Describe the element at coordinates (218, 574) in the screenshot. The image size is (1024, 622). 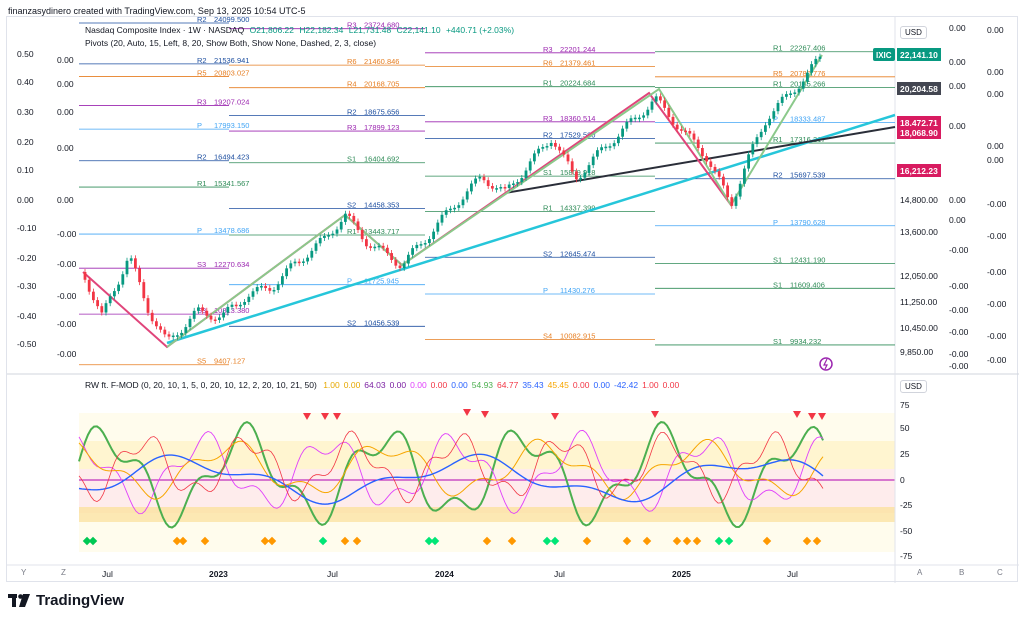
I see `time-axis-label: 2023` at that location.